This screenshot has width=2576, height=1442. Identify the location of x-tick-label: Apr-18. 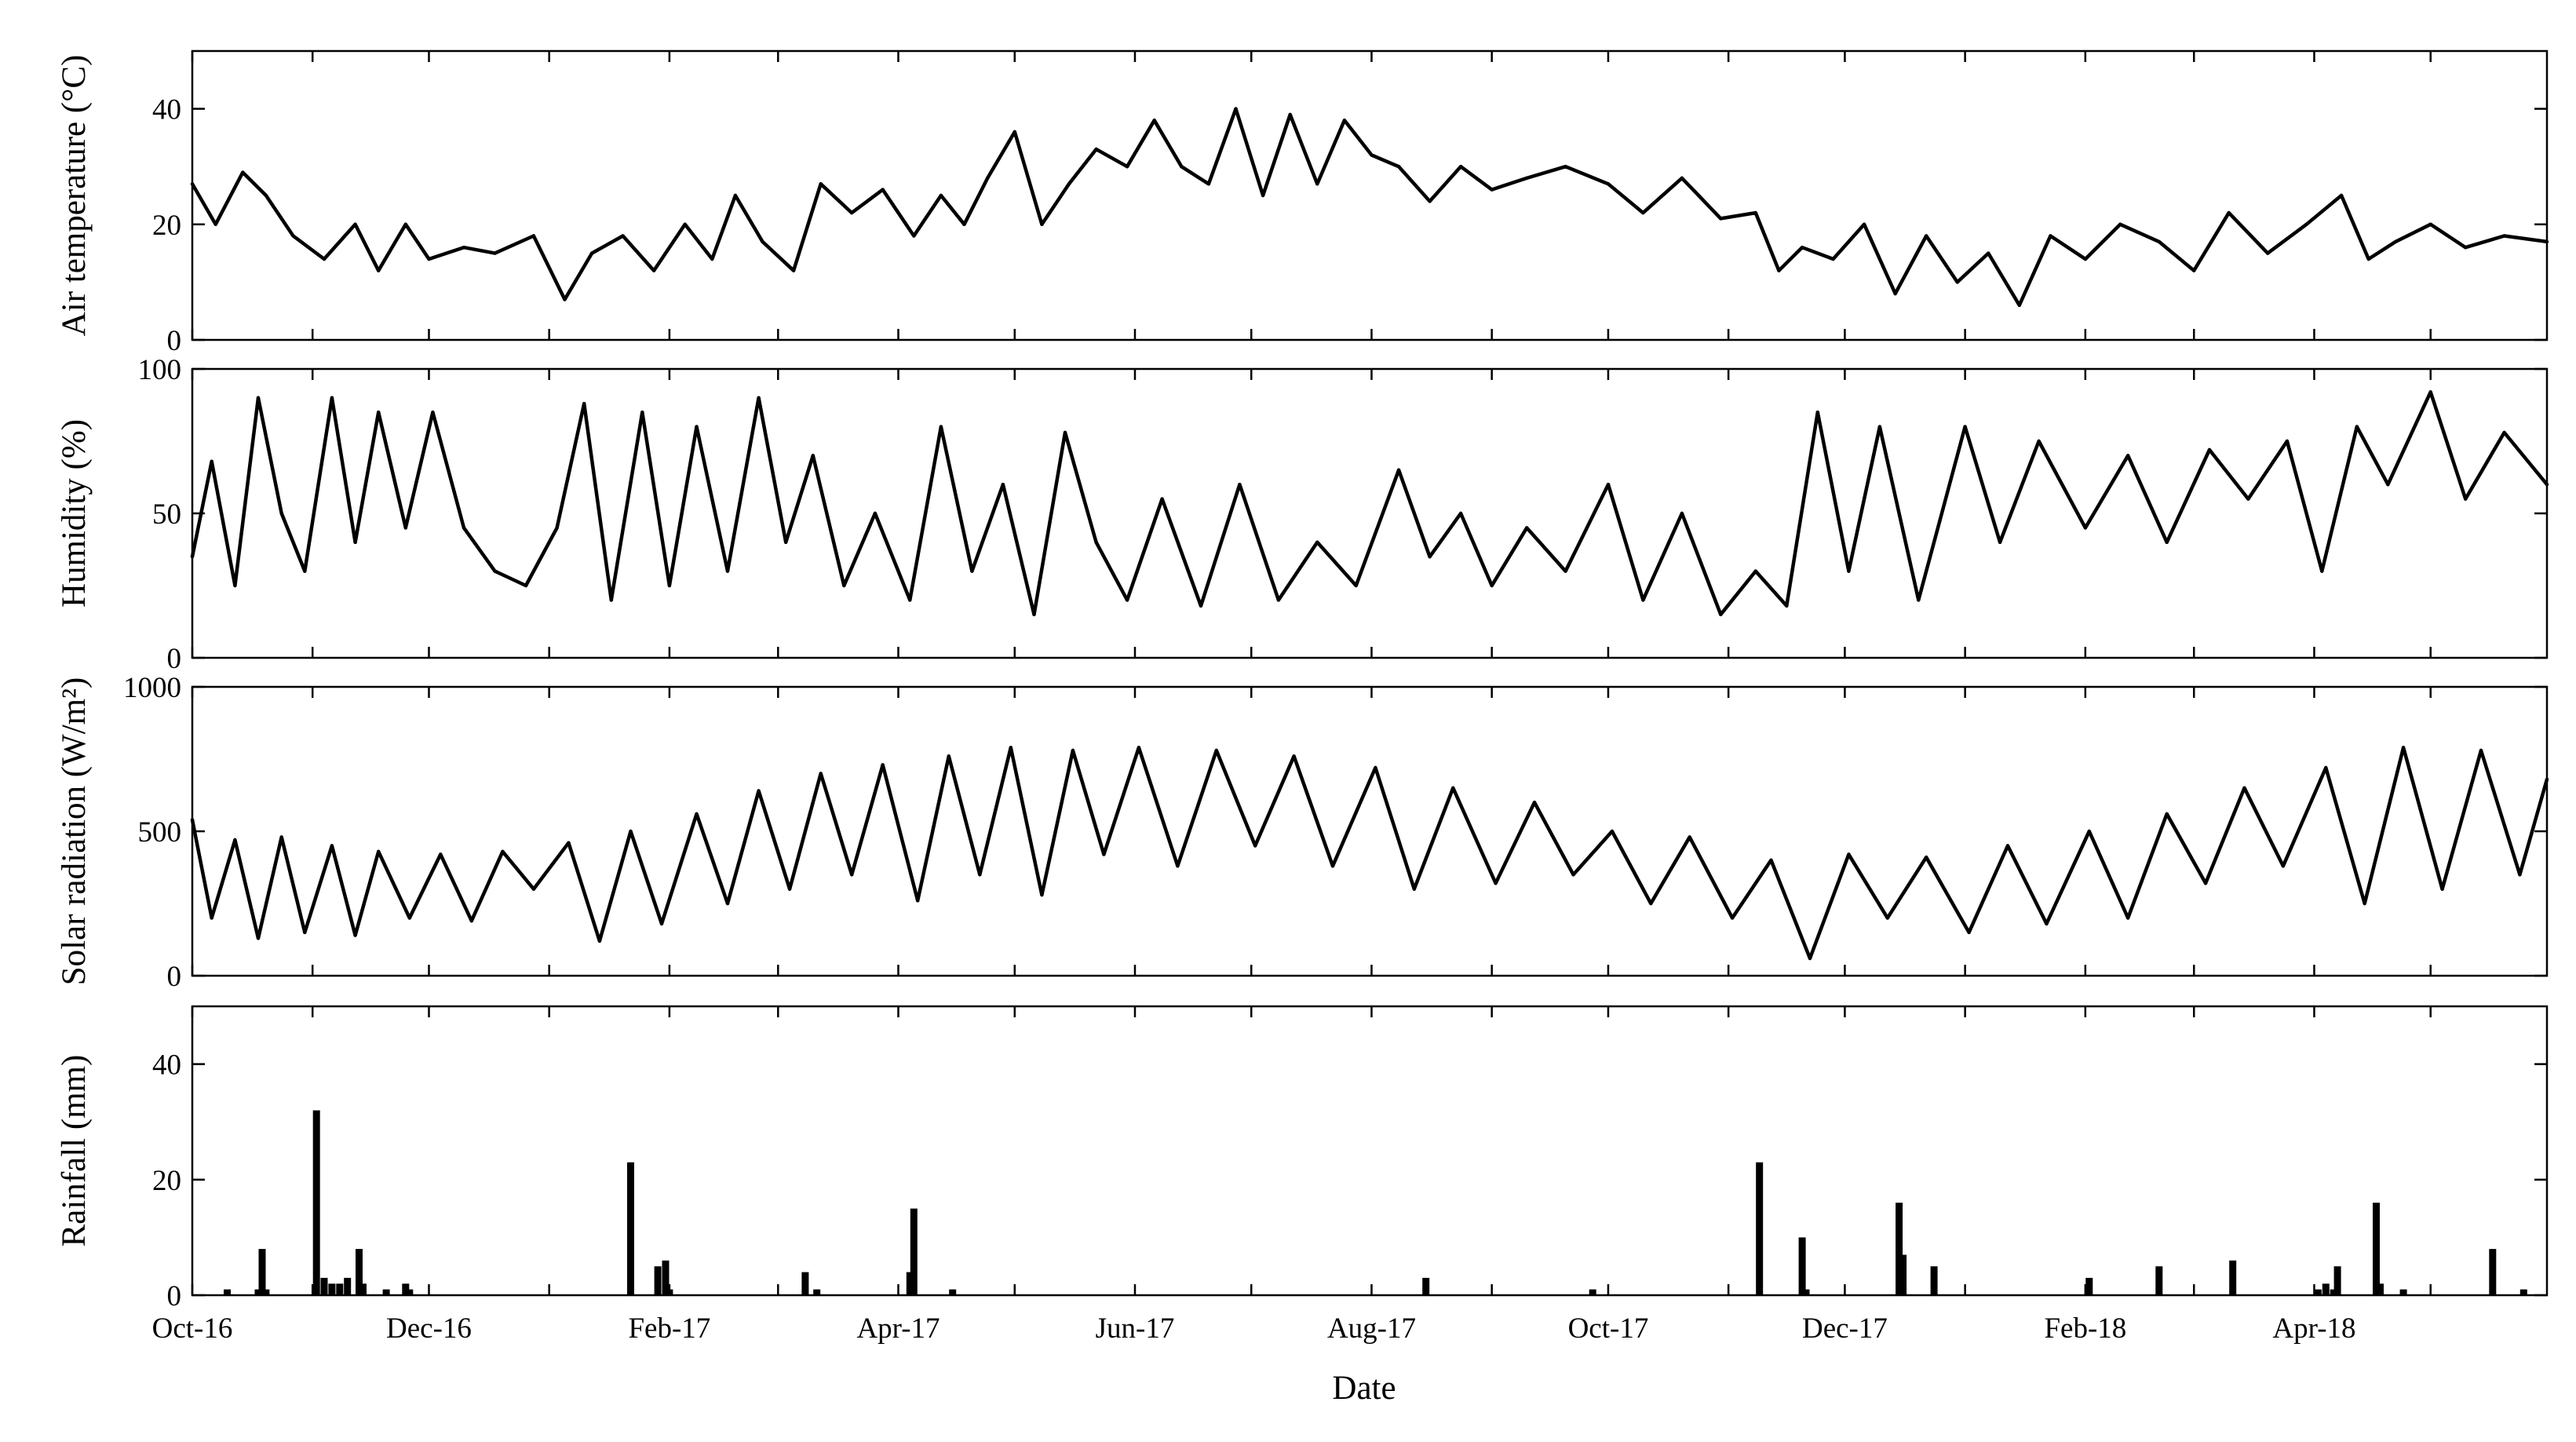
(2313, 1328).